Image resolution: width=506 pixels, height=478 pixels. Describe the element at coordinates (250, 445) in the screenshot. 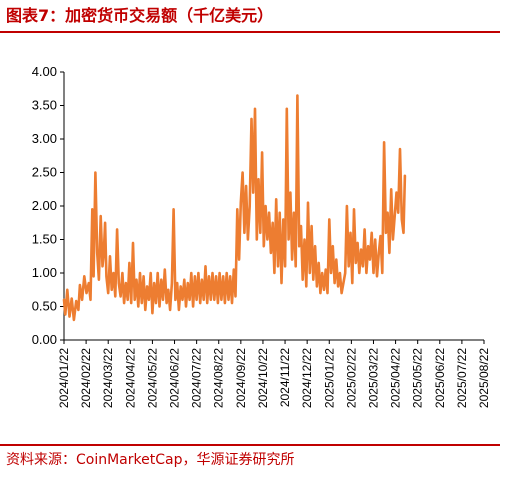

I see `source-divider` at that location.